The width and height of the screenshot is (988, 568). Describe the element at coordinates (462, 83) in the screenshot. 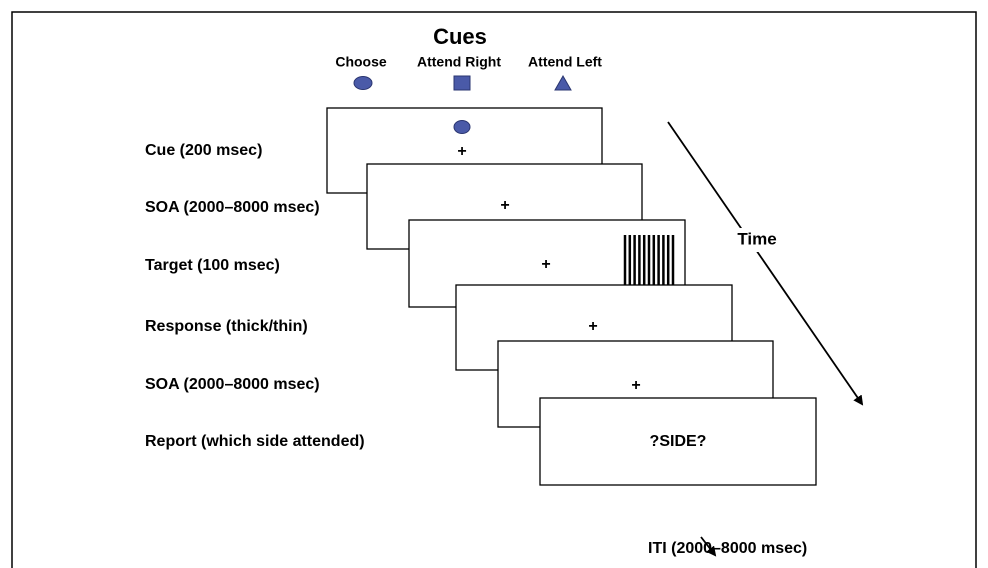

I see `cue-icon-square` at that location.